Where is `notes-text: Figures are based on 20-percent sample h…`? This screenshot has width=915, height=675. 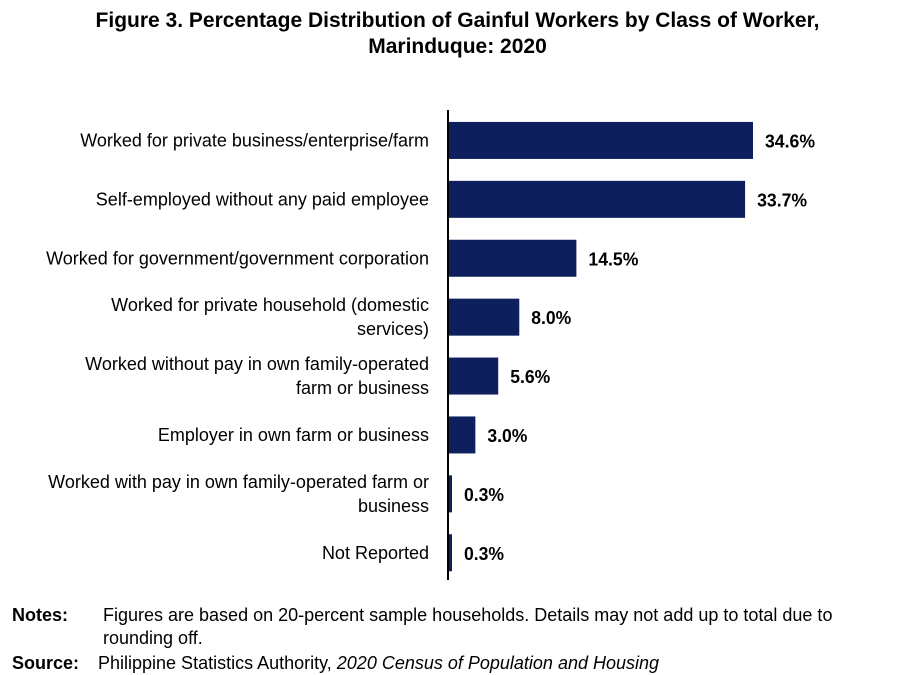 notes-text: Figures are based on 20-percent sample h… is located at coordinates (468, 626).